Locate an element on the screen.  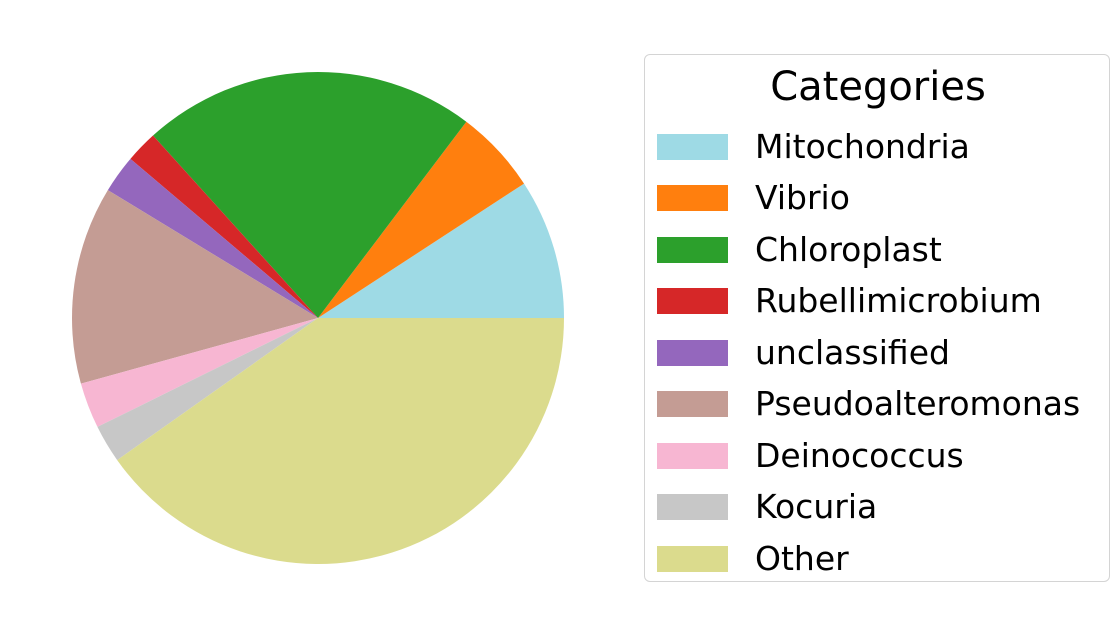
legend-item-deinococcus: Deinococcus is located at coordinates (868, 456).